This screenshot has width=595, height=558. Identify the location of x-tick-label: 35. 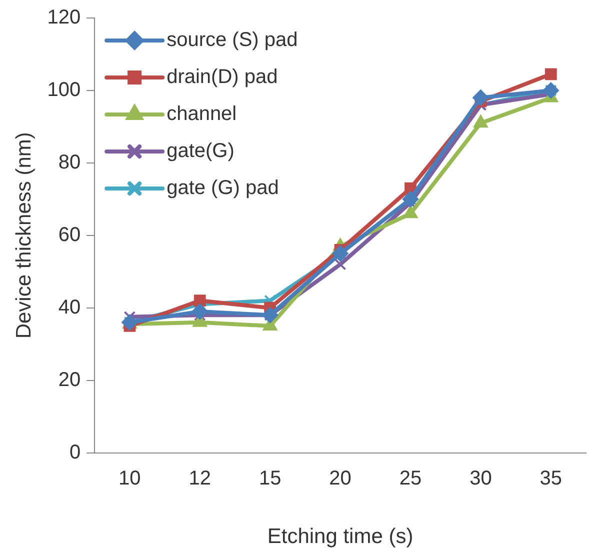
(551, 478).